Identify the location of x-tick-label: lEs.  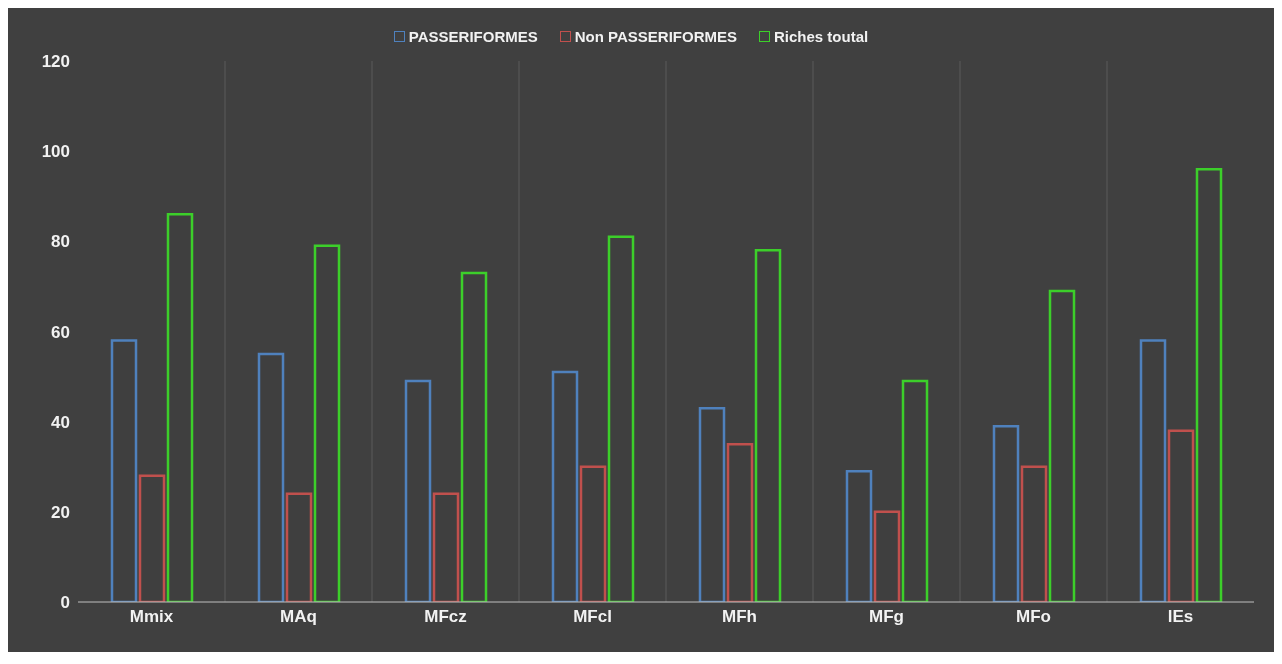
(1180, 617).